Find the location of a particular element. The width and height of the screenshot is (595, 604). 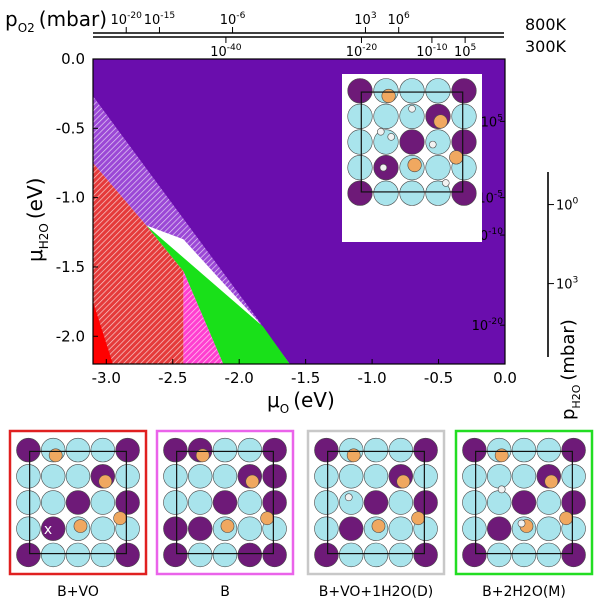

temp-800k: 800K is located at coordinates (546, 24).